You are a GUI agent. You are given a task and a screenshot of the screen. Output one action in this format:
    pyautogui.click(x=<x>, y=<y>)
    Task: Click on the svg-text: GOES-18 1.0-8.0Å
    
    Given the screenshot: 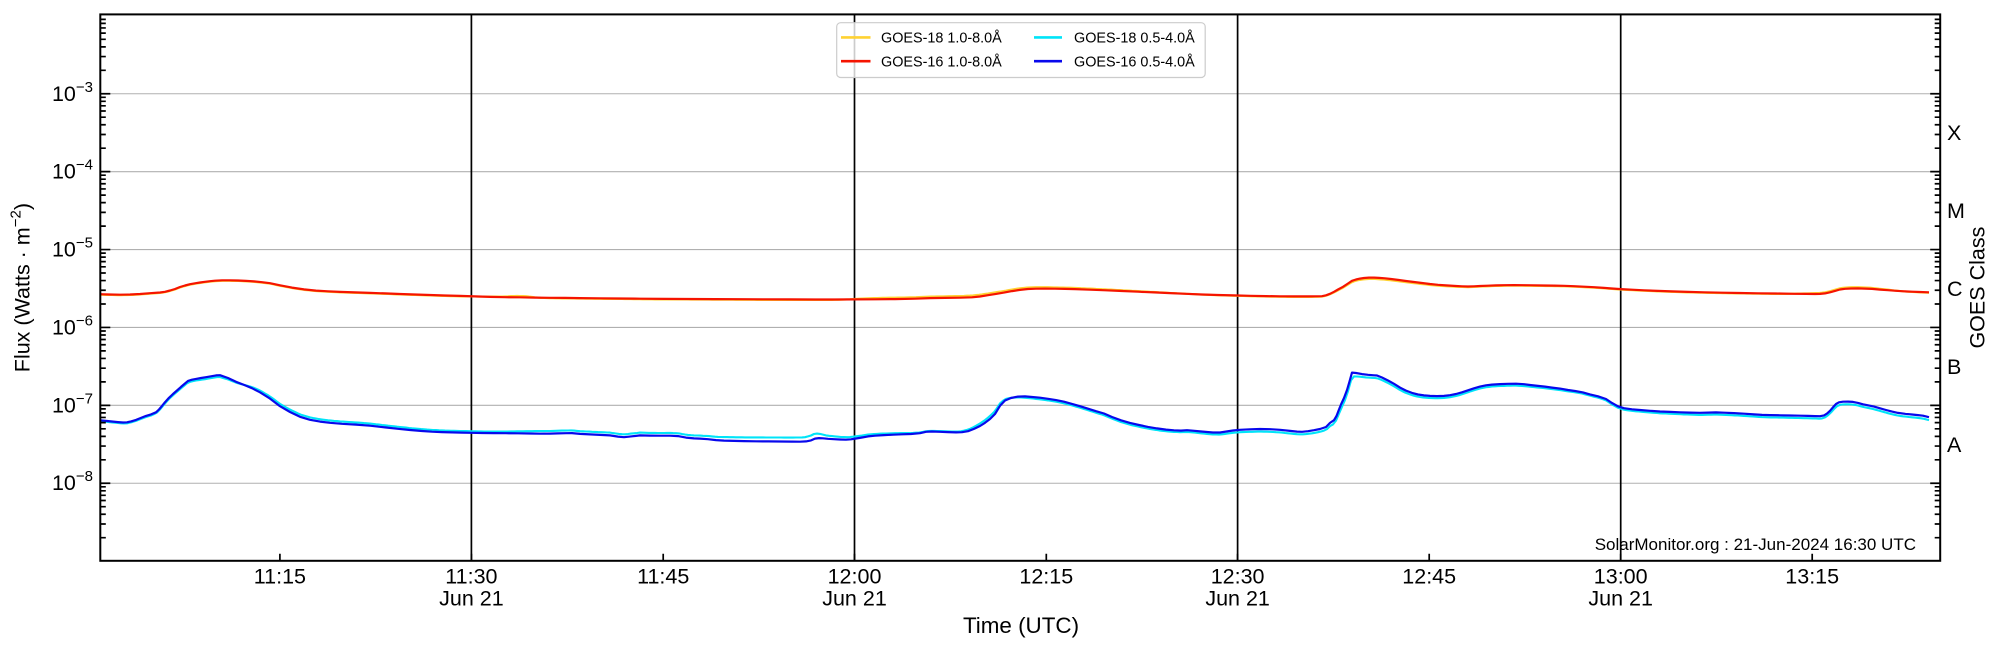 What is the action you would take?
    pyautogui.click(x=941, y=38)
    